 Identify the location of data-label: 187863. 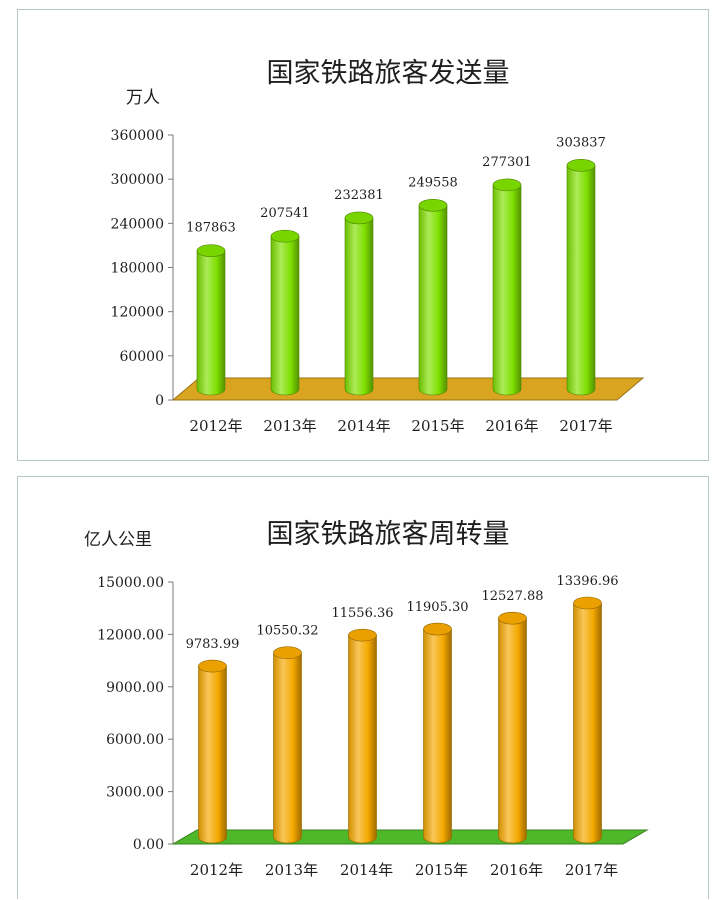
(211, 228).